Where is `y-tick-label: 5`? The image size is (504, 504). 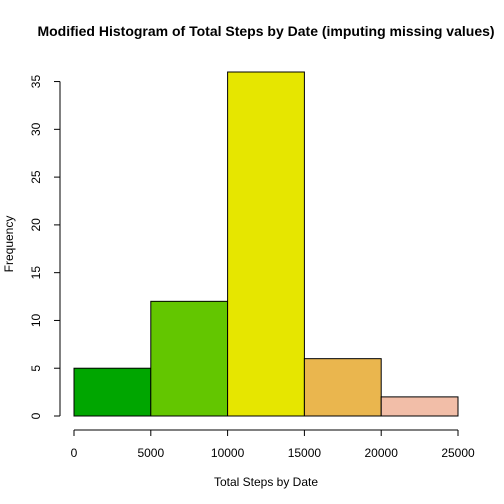
y-tick-label: 5 is located at coordinates (36, 368).